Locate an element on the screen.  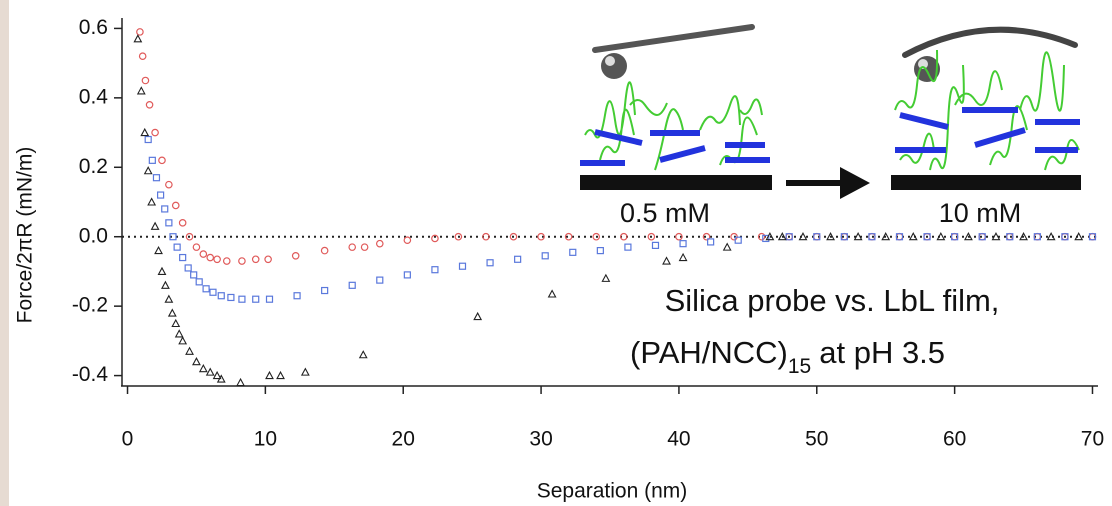
x-tick-label: 20 is located at coordinates (403, 439).